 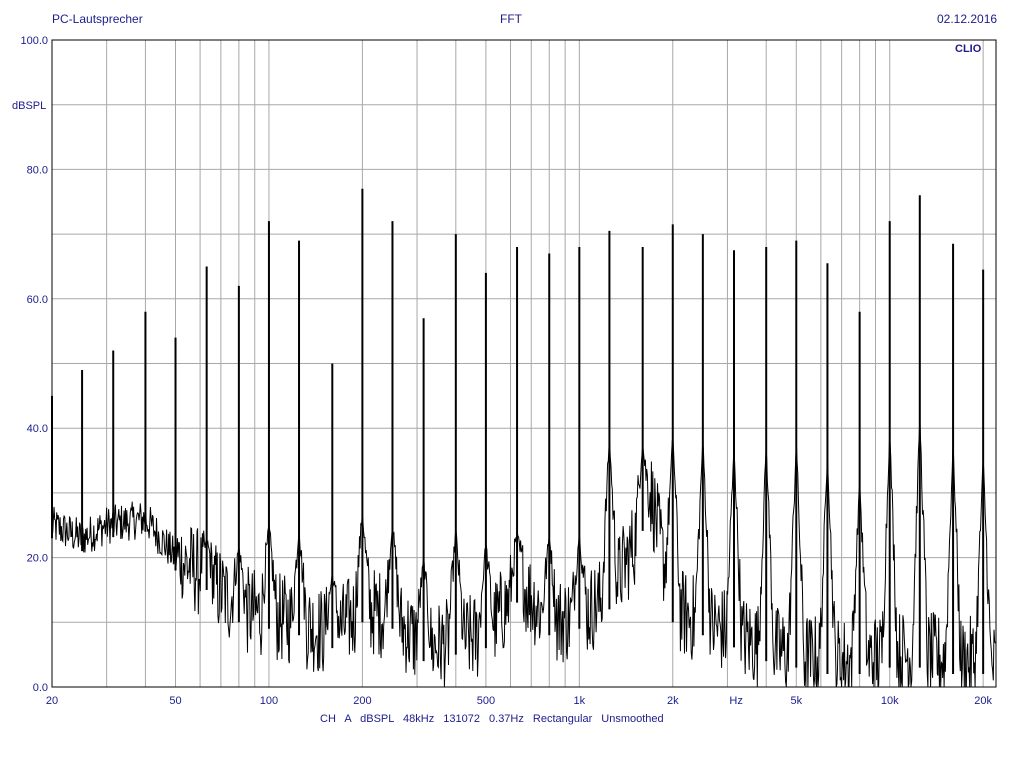 What do you see at coordinates (519, 701) in the screenshot?
I see `x-axis-ticks: 20 50 100 200 500 1k 2k Hz 5k 10k 20k` at bounding box center [519, 701].